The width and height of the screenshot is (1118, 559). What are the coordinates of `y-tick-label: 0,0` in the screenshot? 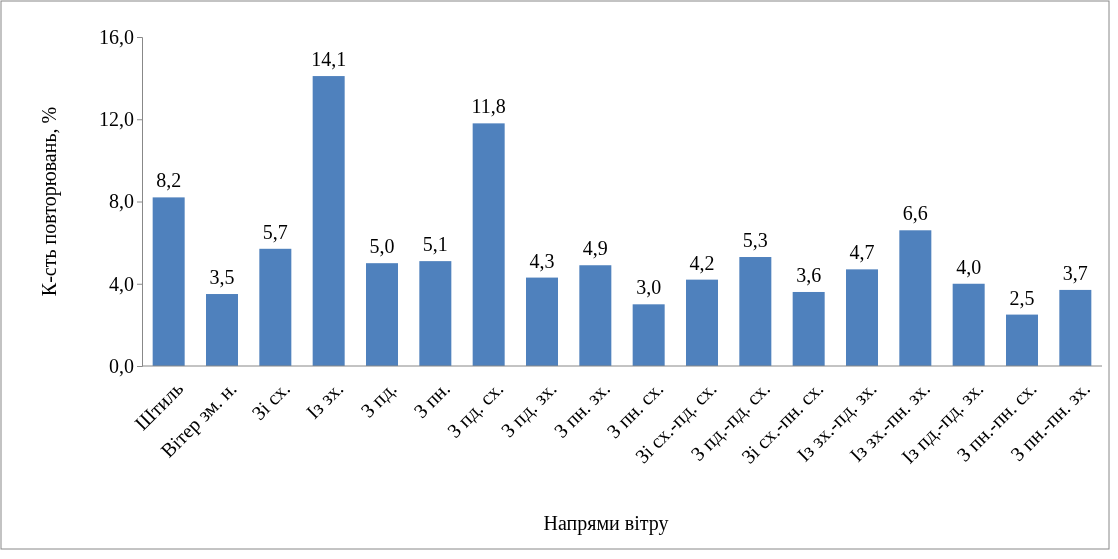 It's located at (121, 365).